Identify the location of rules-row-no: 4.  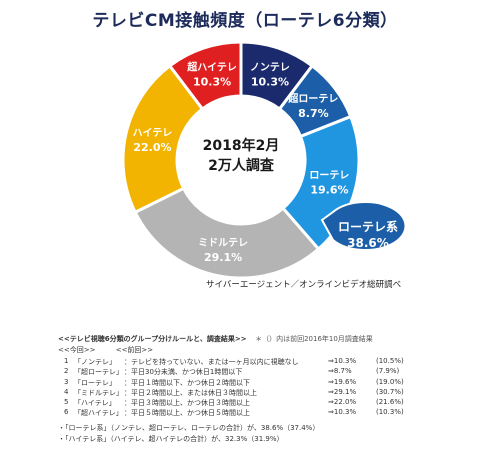
(66, 391).